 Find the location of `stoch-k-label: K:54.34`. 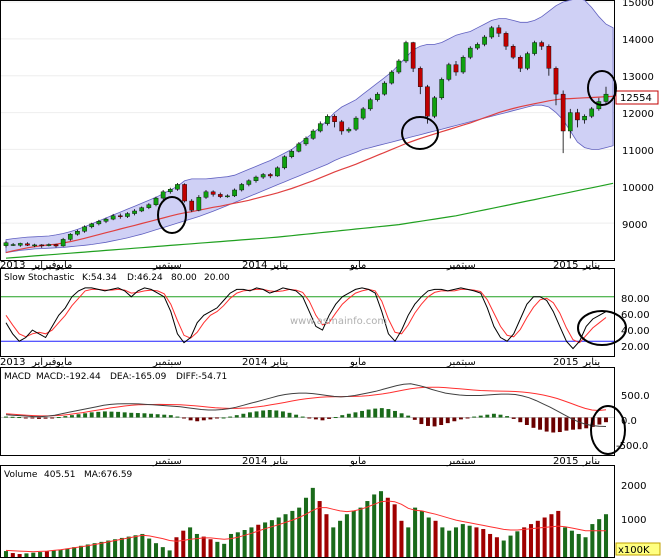

stoch-k-label: K:54.34 is located at coordinates (99, 278).